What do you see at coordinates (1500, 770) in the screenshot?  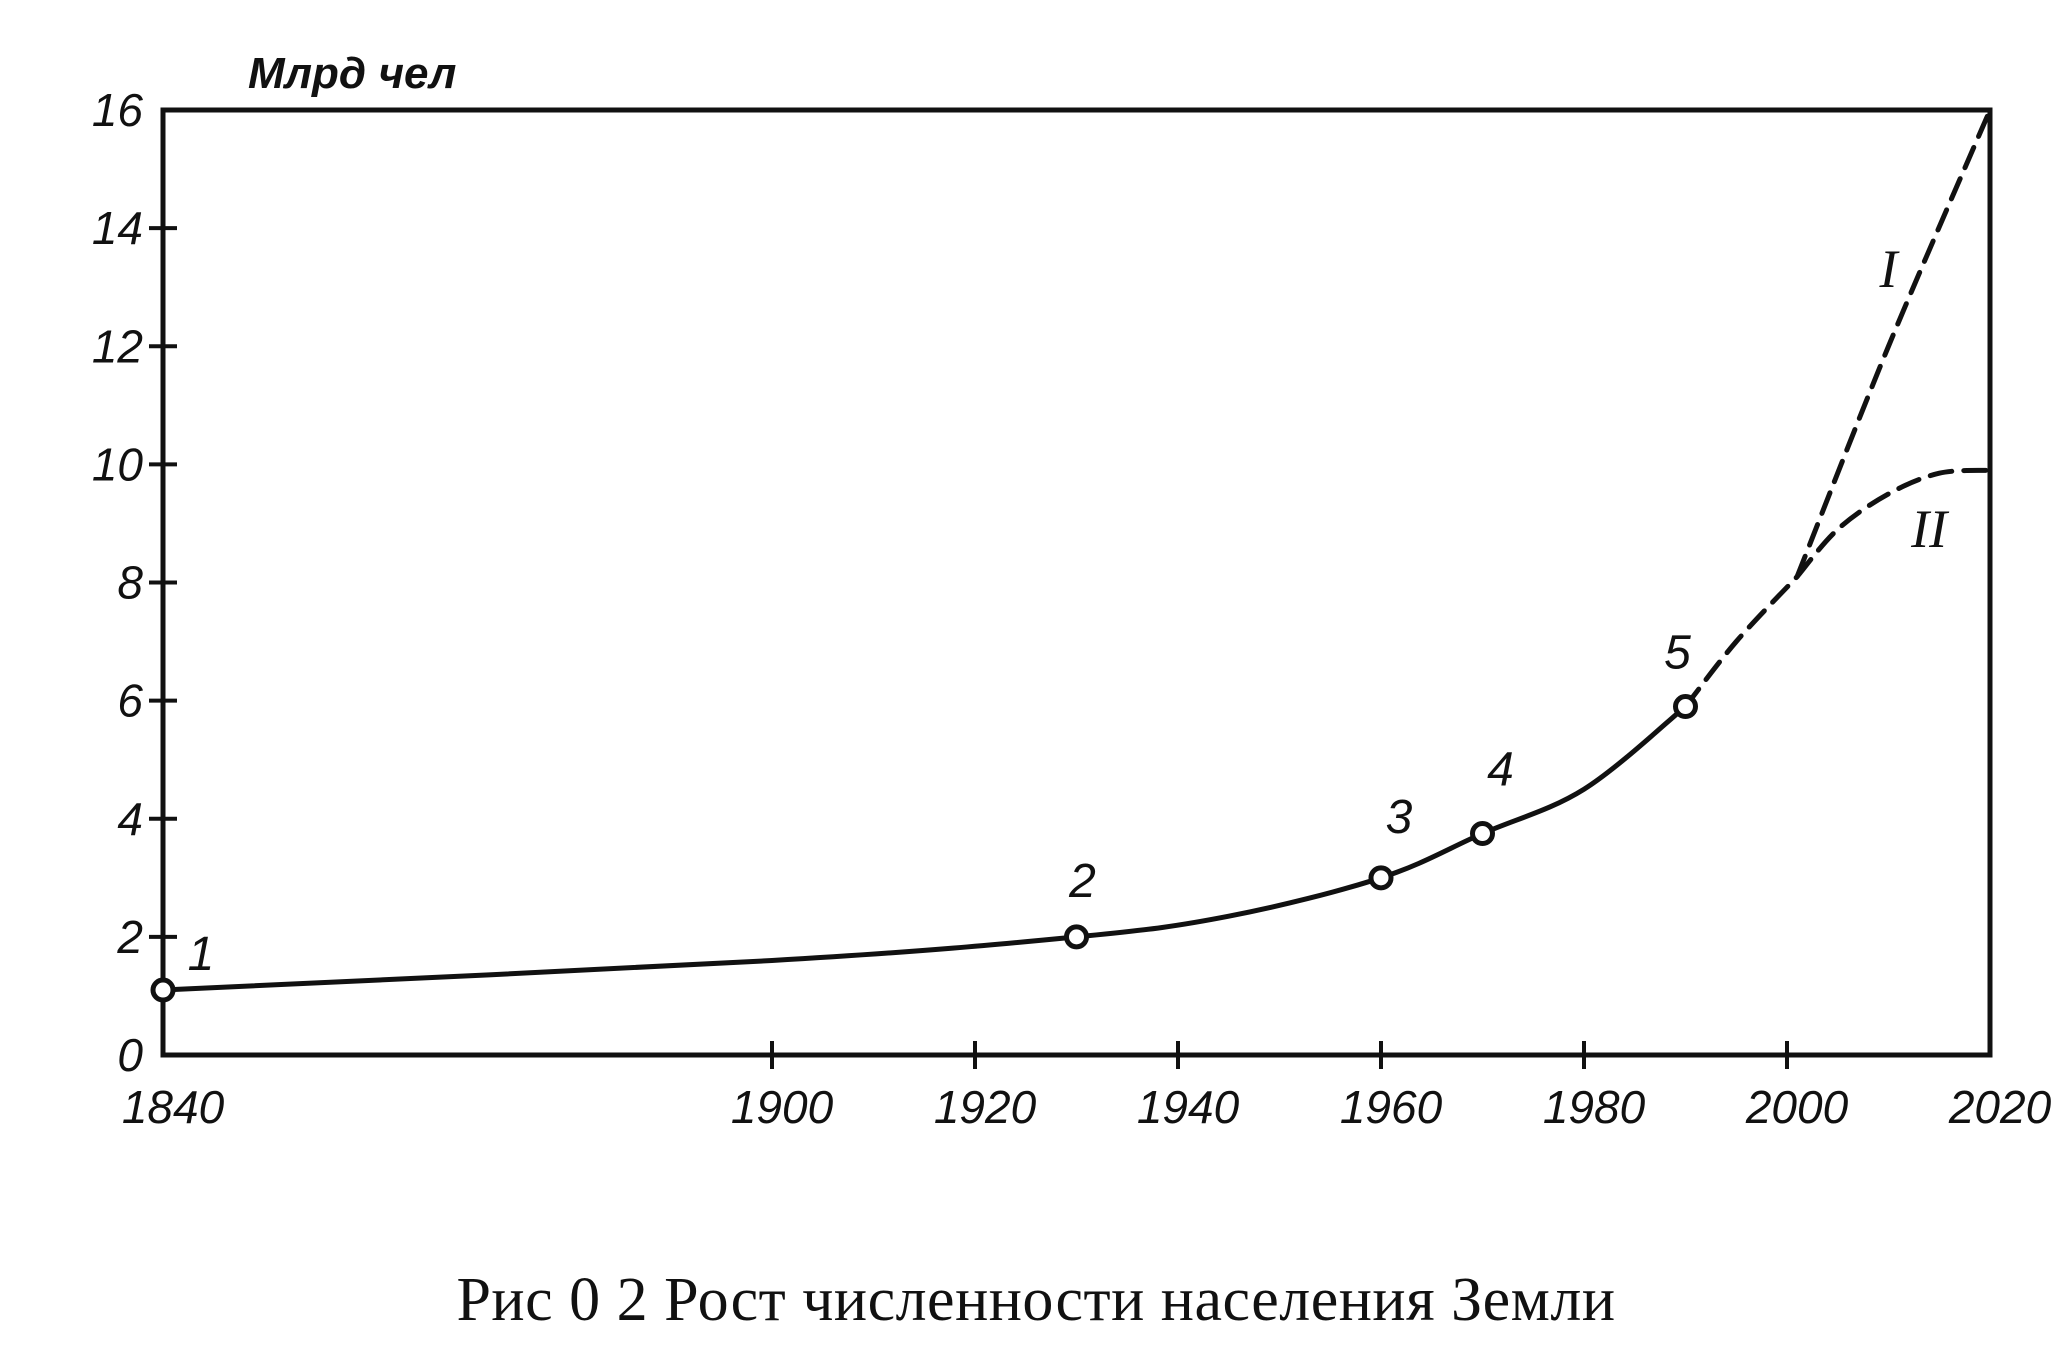 I see `data-point-label: 4` at bounding box center [1500, 770].